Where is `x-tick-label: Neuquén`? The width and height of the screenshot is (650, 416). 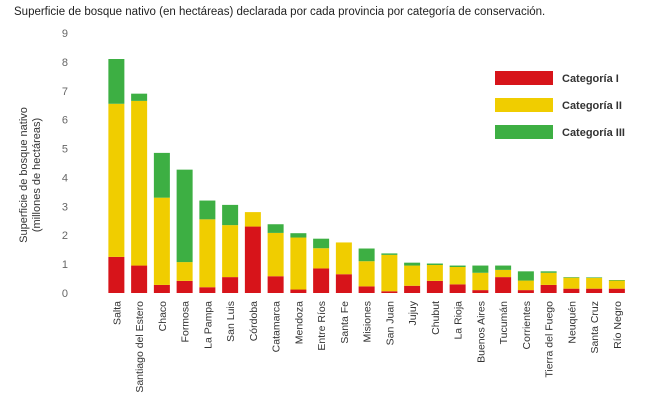 x-tick-label: Neuquén is located at coordinates (572, 322).